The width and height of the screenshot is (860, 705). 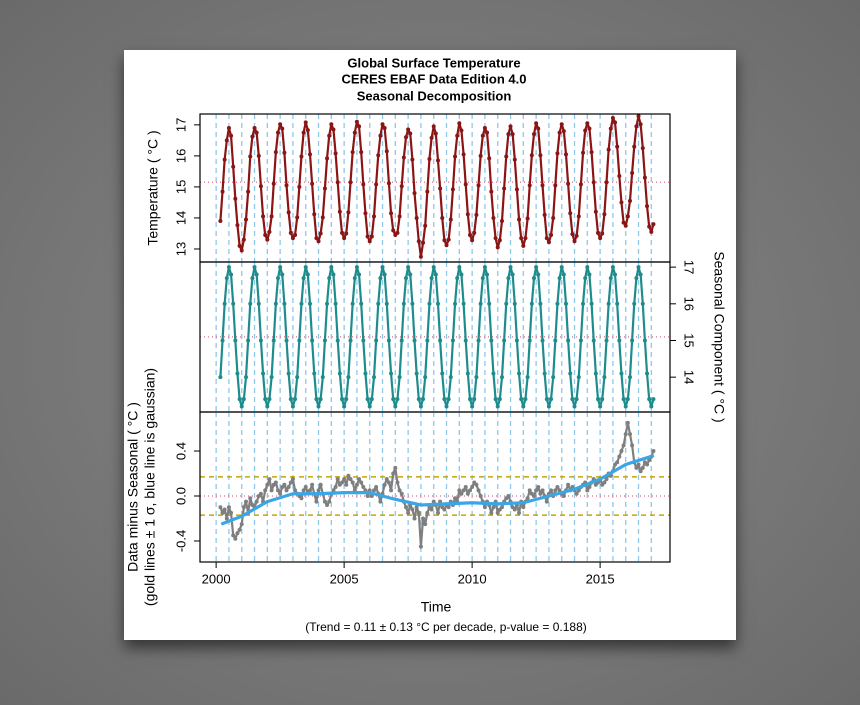 I want to click on y-tick-label: 0.4, so click(x=180, y=451).